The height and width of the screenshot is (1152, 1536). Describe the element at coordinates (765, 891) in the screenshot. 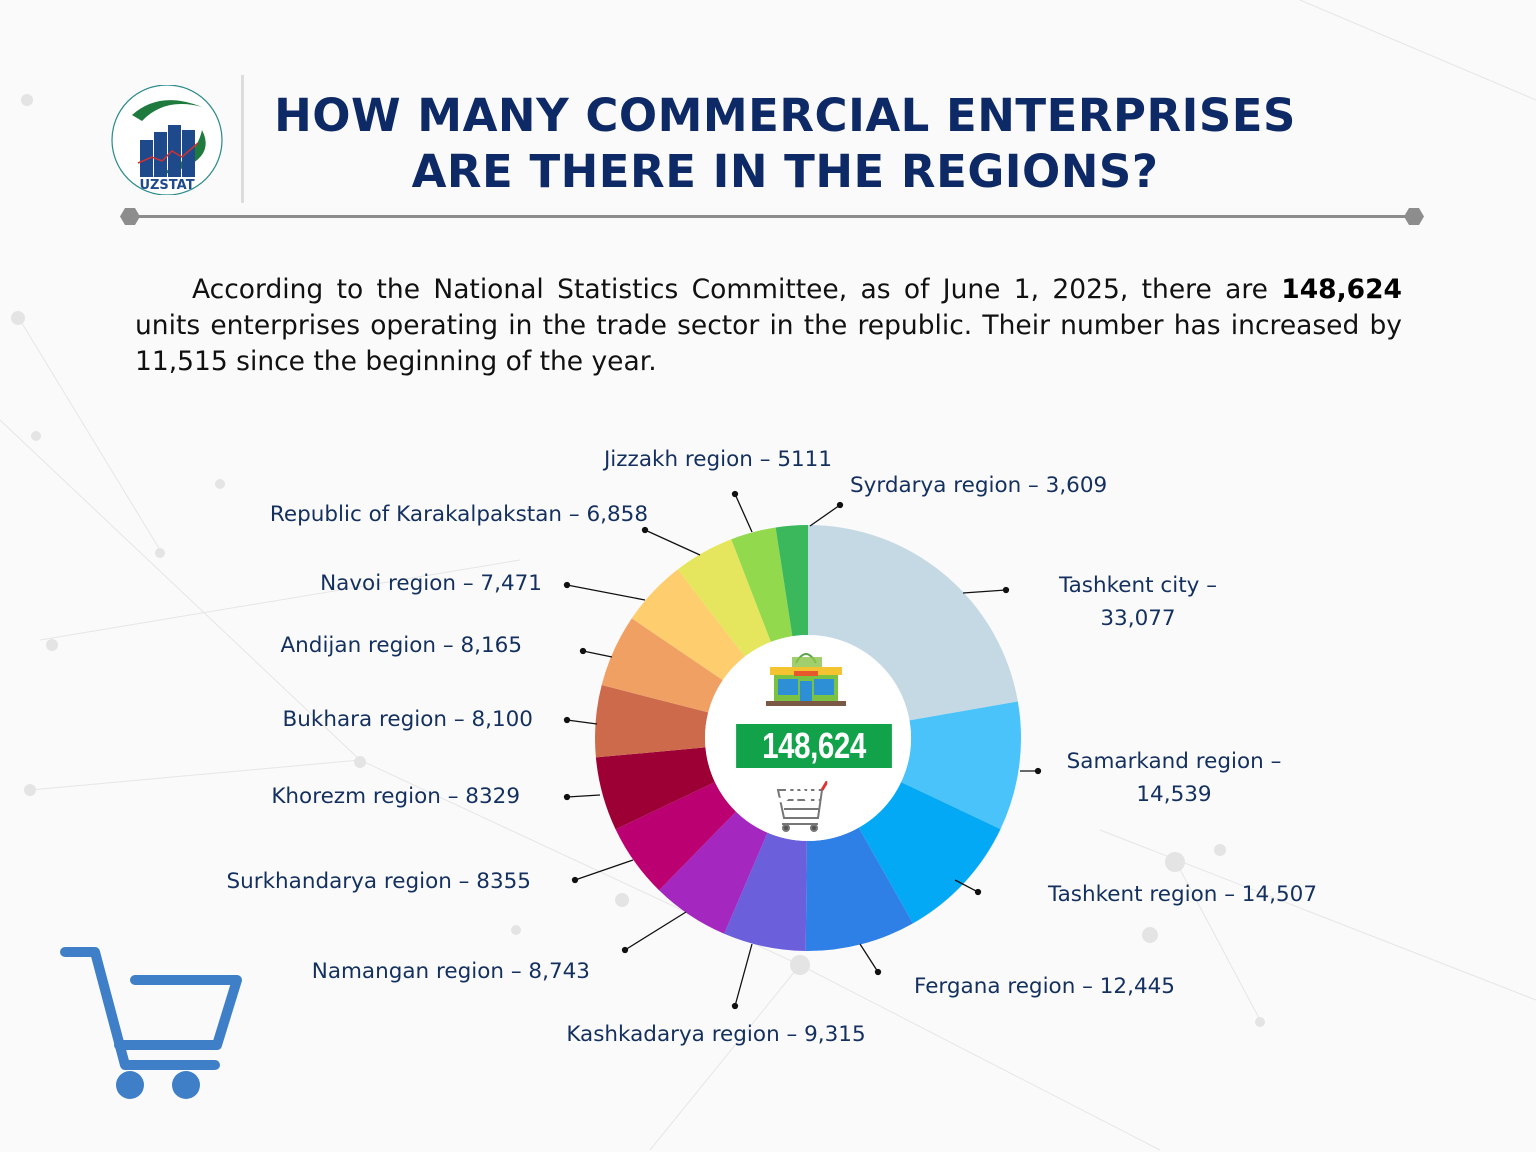

I see `donut-slice-kashkadarya-region` at that location.